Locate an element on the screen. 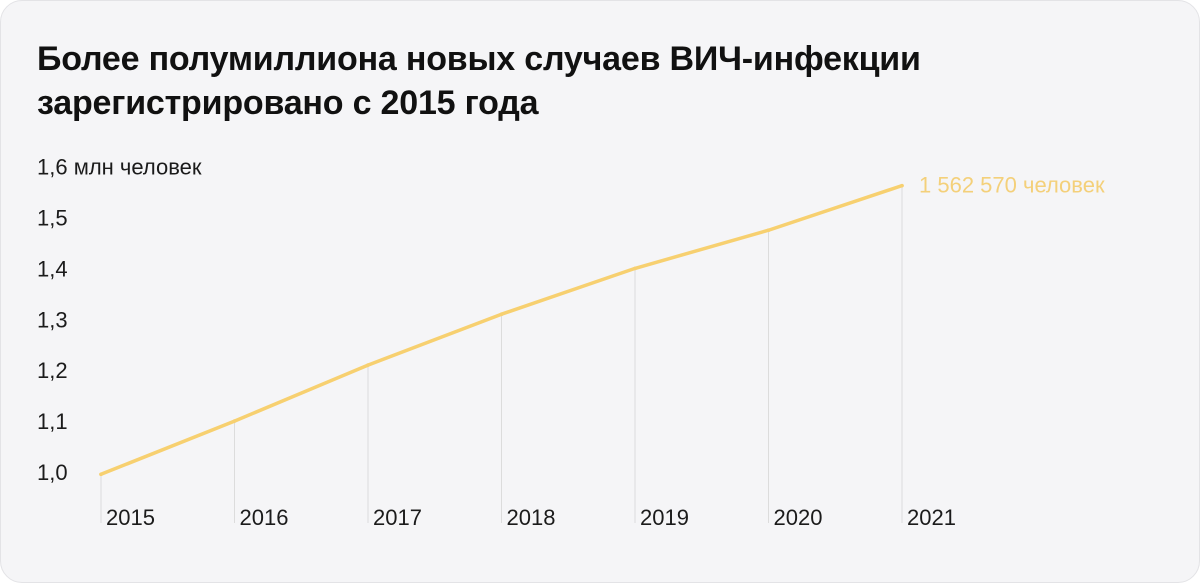 This screenshot has height=583, width=1200. x-tick-label: 2020 is located at coordinates (798, 517).